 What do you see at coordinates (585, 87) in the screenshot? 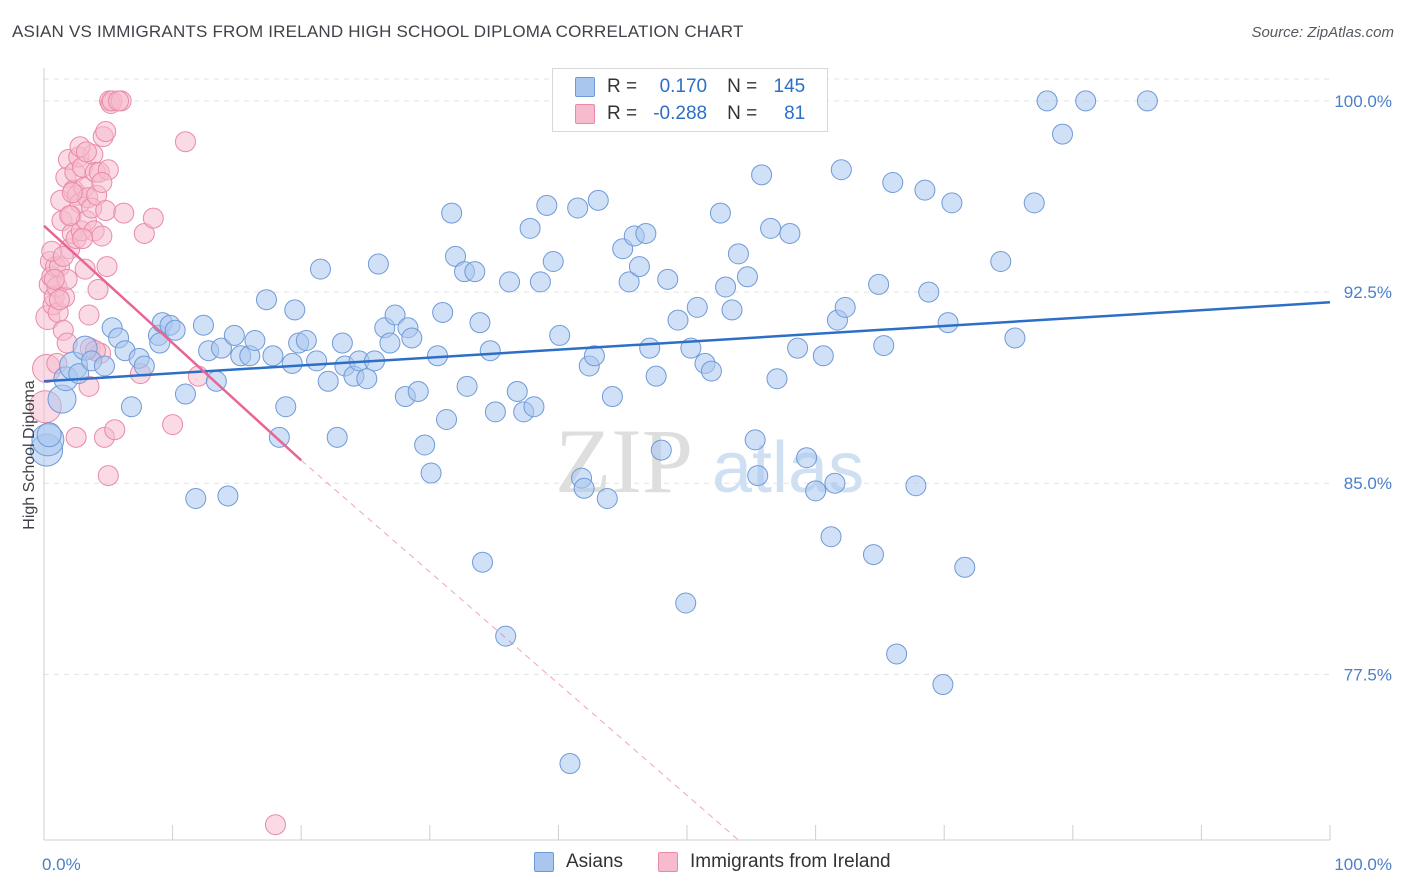
I see `legend-swatch-asians` at bounding box center [585, 87].